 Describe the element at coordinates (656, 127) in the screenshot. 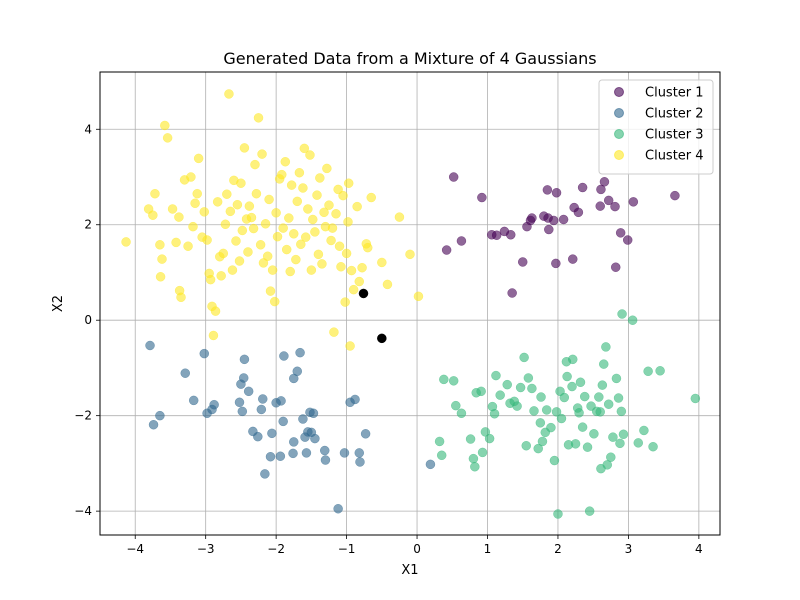

I see `legend-box` at that location.